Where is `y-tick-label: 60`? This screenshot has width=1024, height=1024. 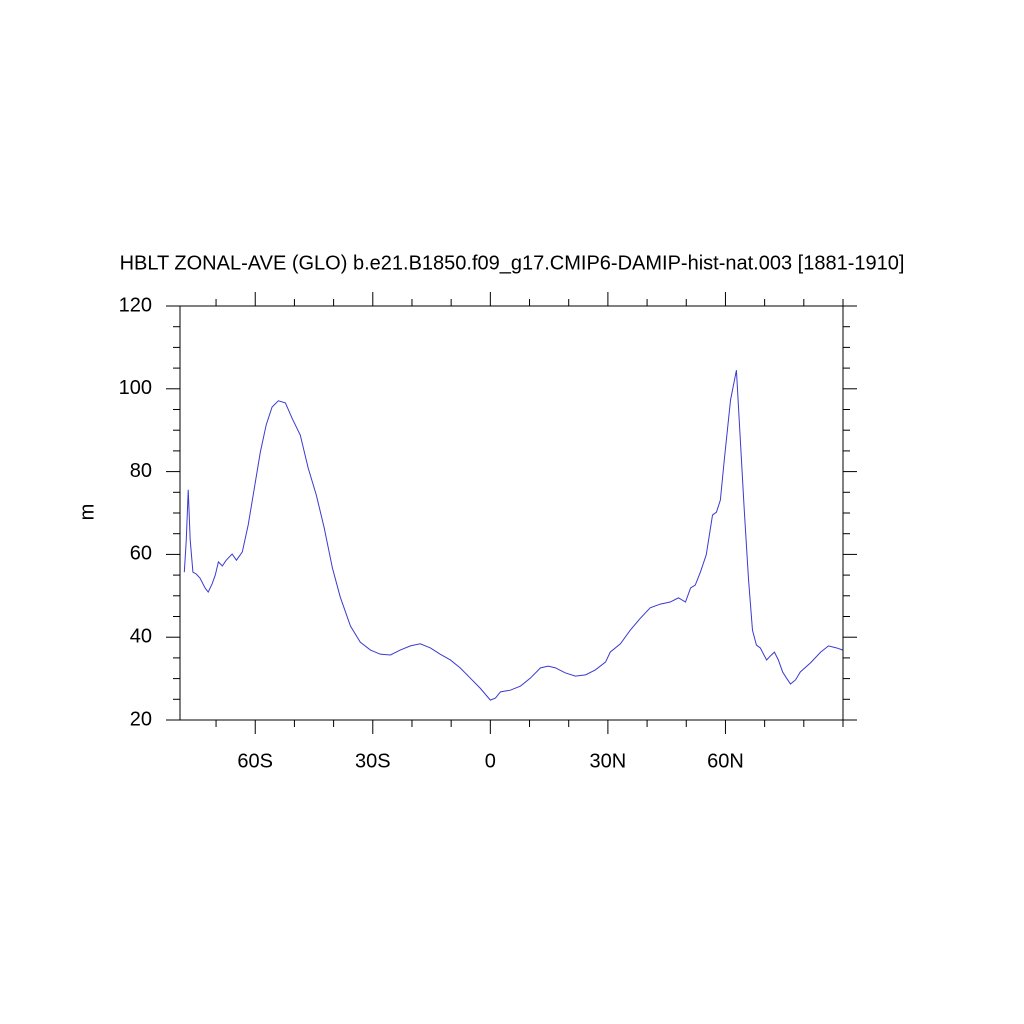
y-tick-label: 60 is located at coordinates (141, 554).